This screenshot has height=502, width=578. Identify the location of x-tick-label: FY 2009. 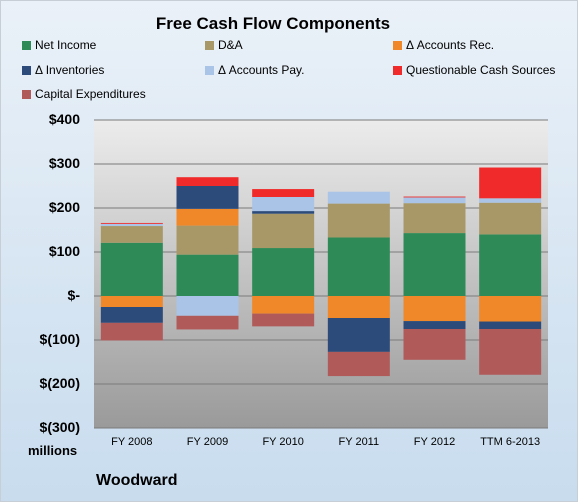
(207, 442).